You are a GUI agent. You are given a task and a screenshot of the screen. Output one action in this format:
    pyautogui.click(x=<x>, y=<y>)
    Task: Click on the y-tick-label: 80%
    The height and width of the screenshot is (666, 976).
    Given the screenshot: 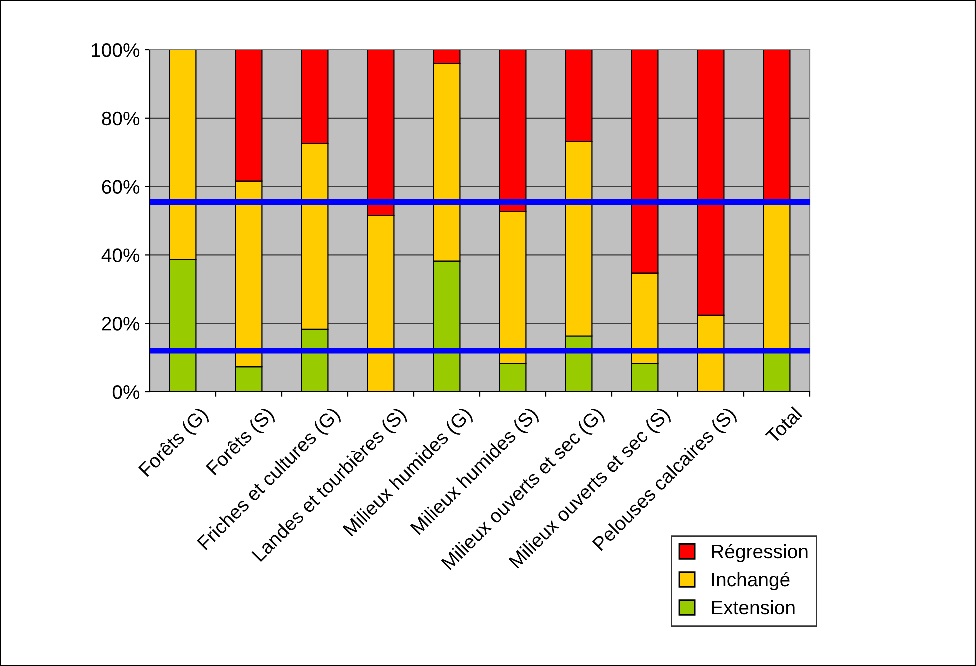 What is the action you would take?
    pyautogui.click(x=121, y=119)
    